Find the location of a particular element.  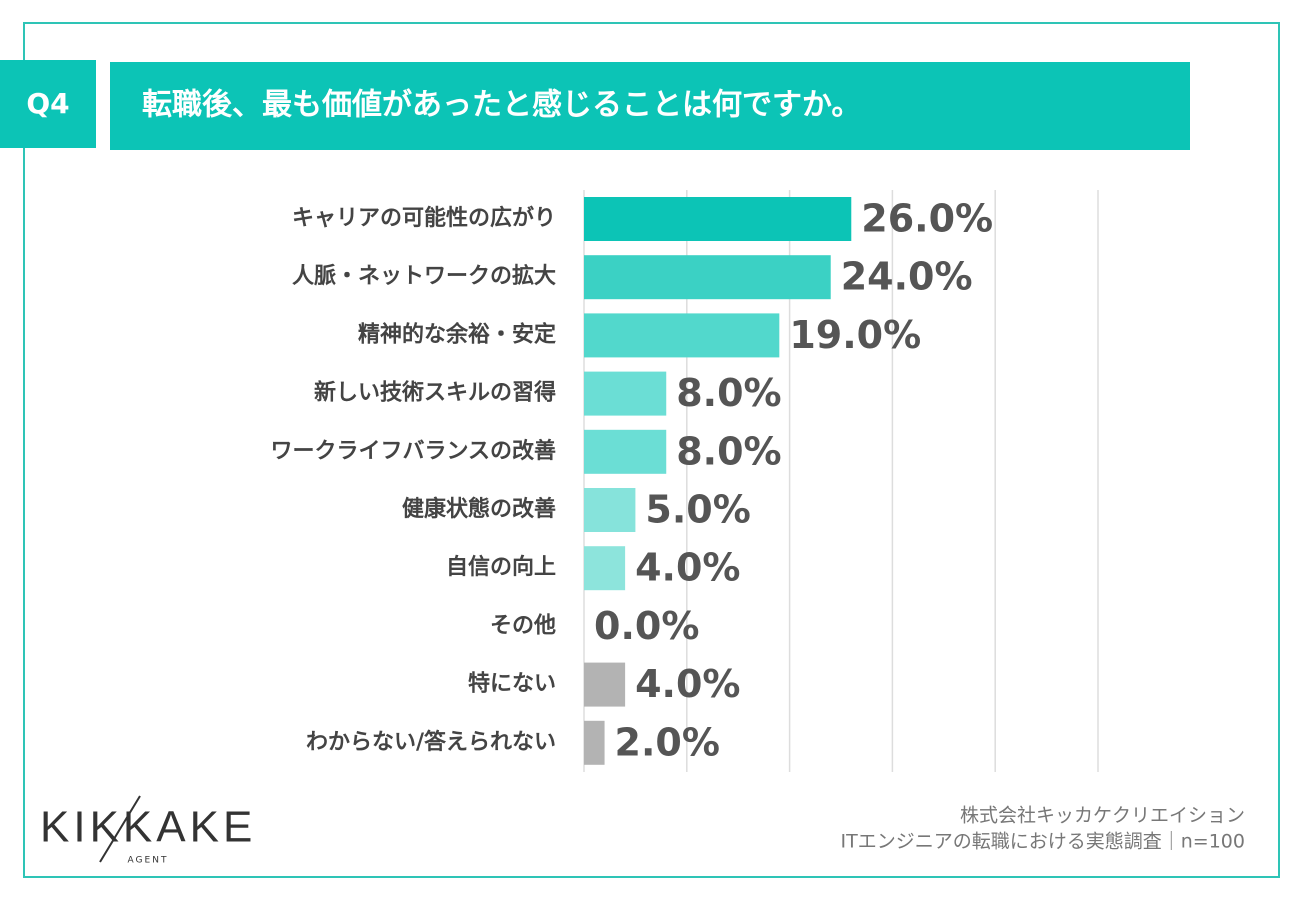

value-label: 5.0% is located at coordinates (697, 510).